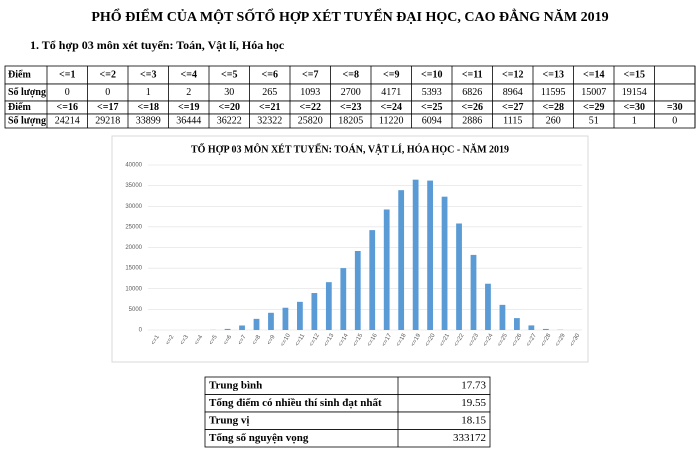  Describe the element at coordinates (67, 107) in the screenshot. I see `score-label: <=16` at that location.